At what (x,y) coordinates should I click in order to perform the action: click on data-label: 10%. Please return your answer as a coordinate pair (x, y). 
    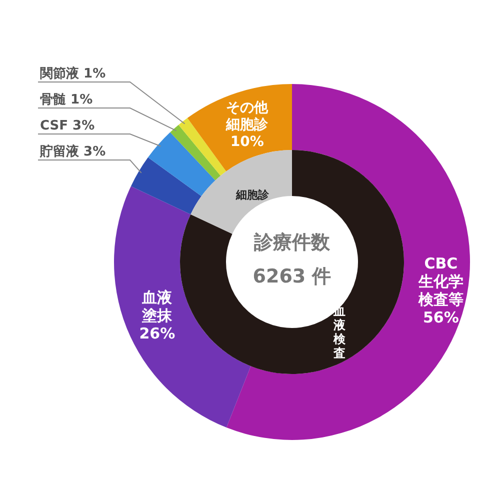
    Looking at the image, I should click on (247, 142).